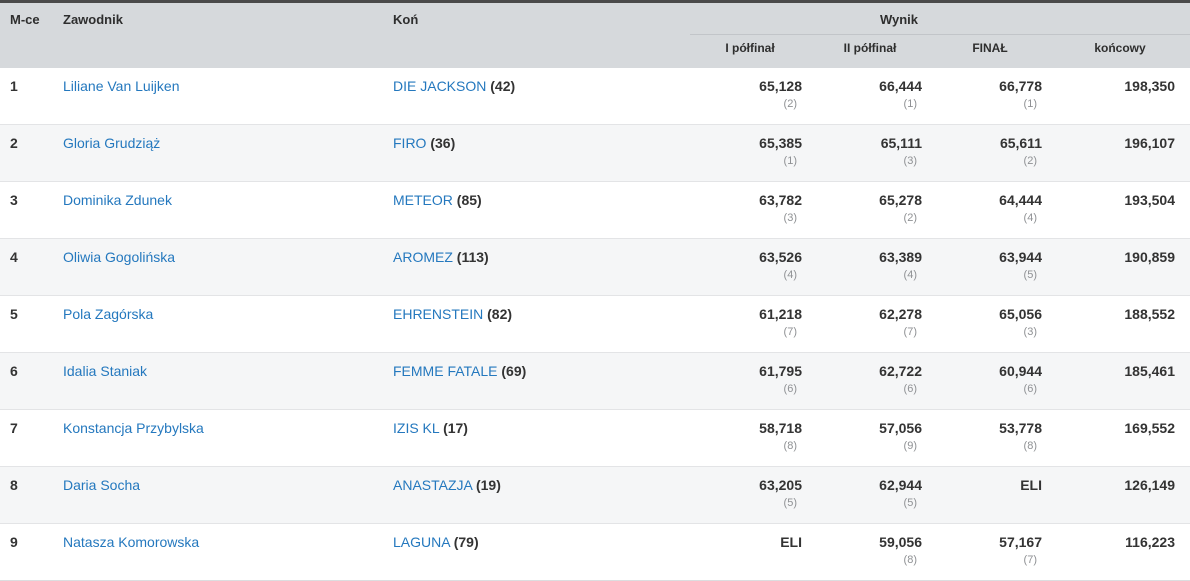 This screenshot has width=1190, height=581. I want to click on score-final-cell: 65,056 (3), so click(990, 324).